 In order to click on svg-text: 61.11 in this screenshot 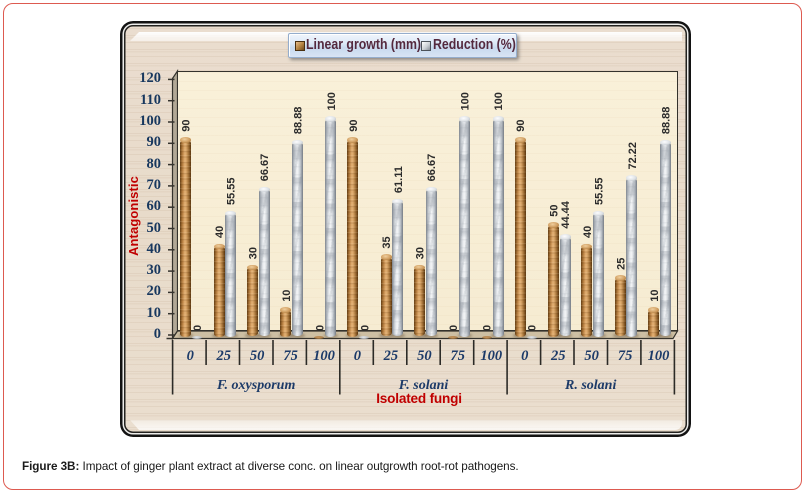, I will do `click(399, 179)`.